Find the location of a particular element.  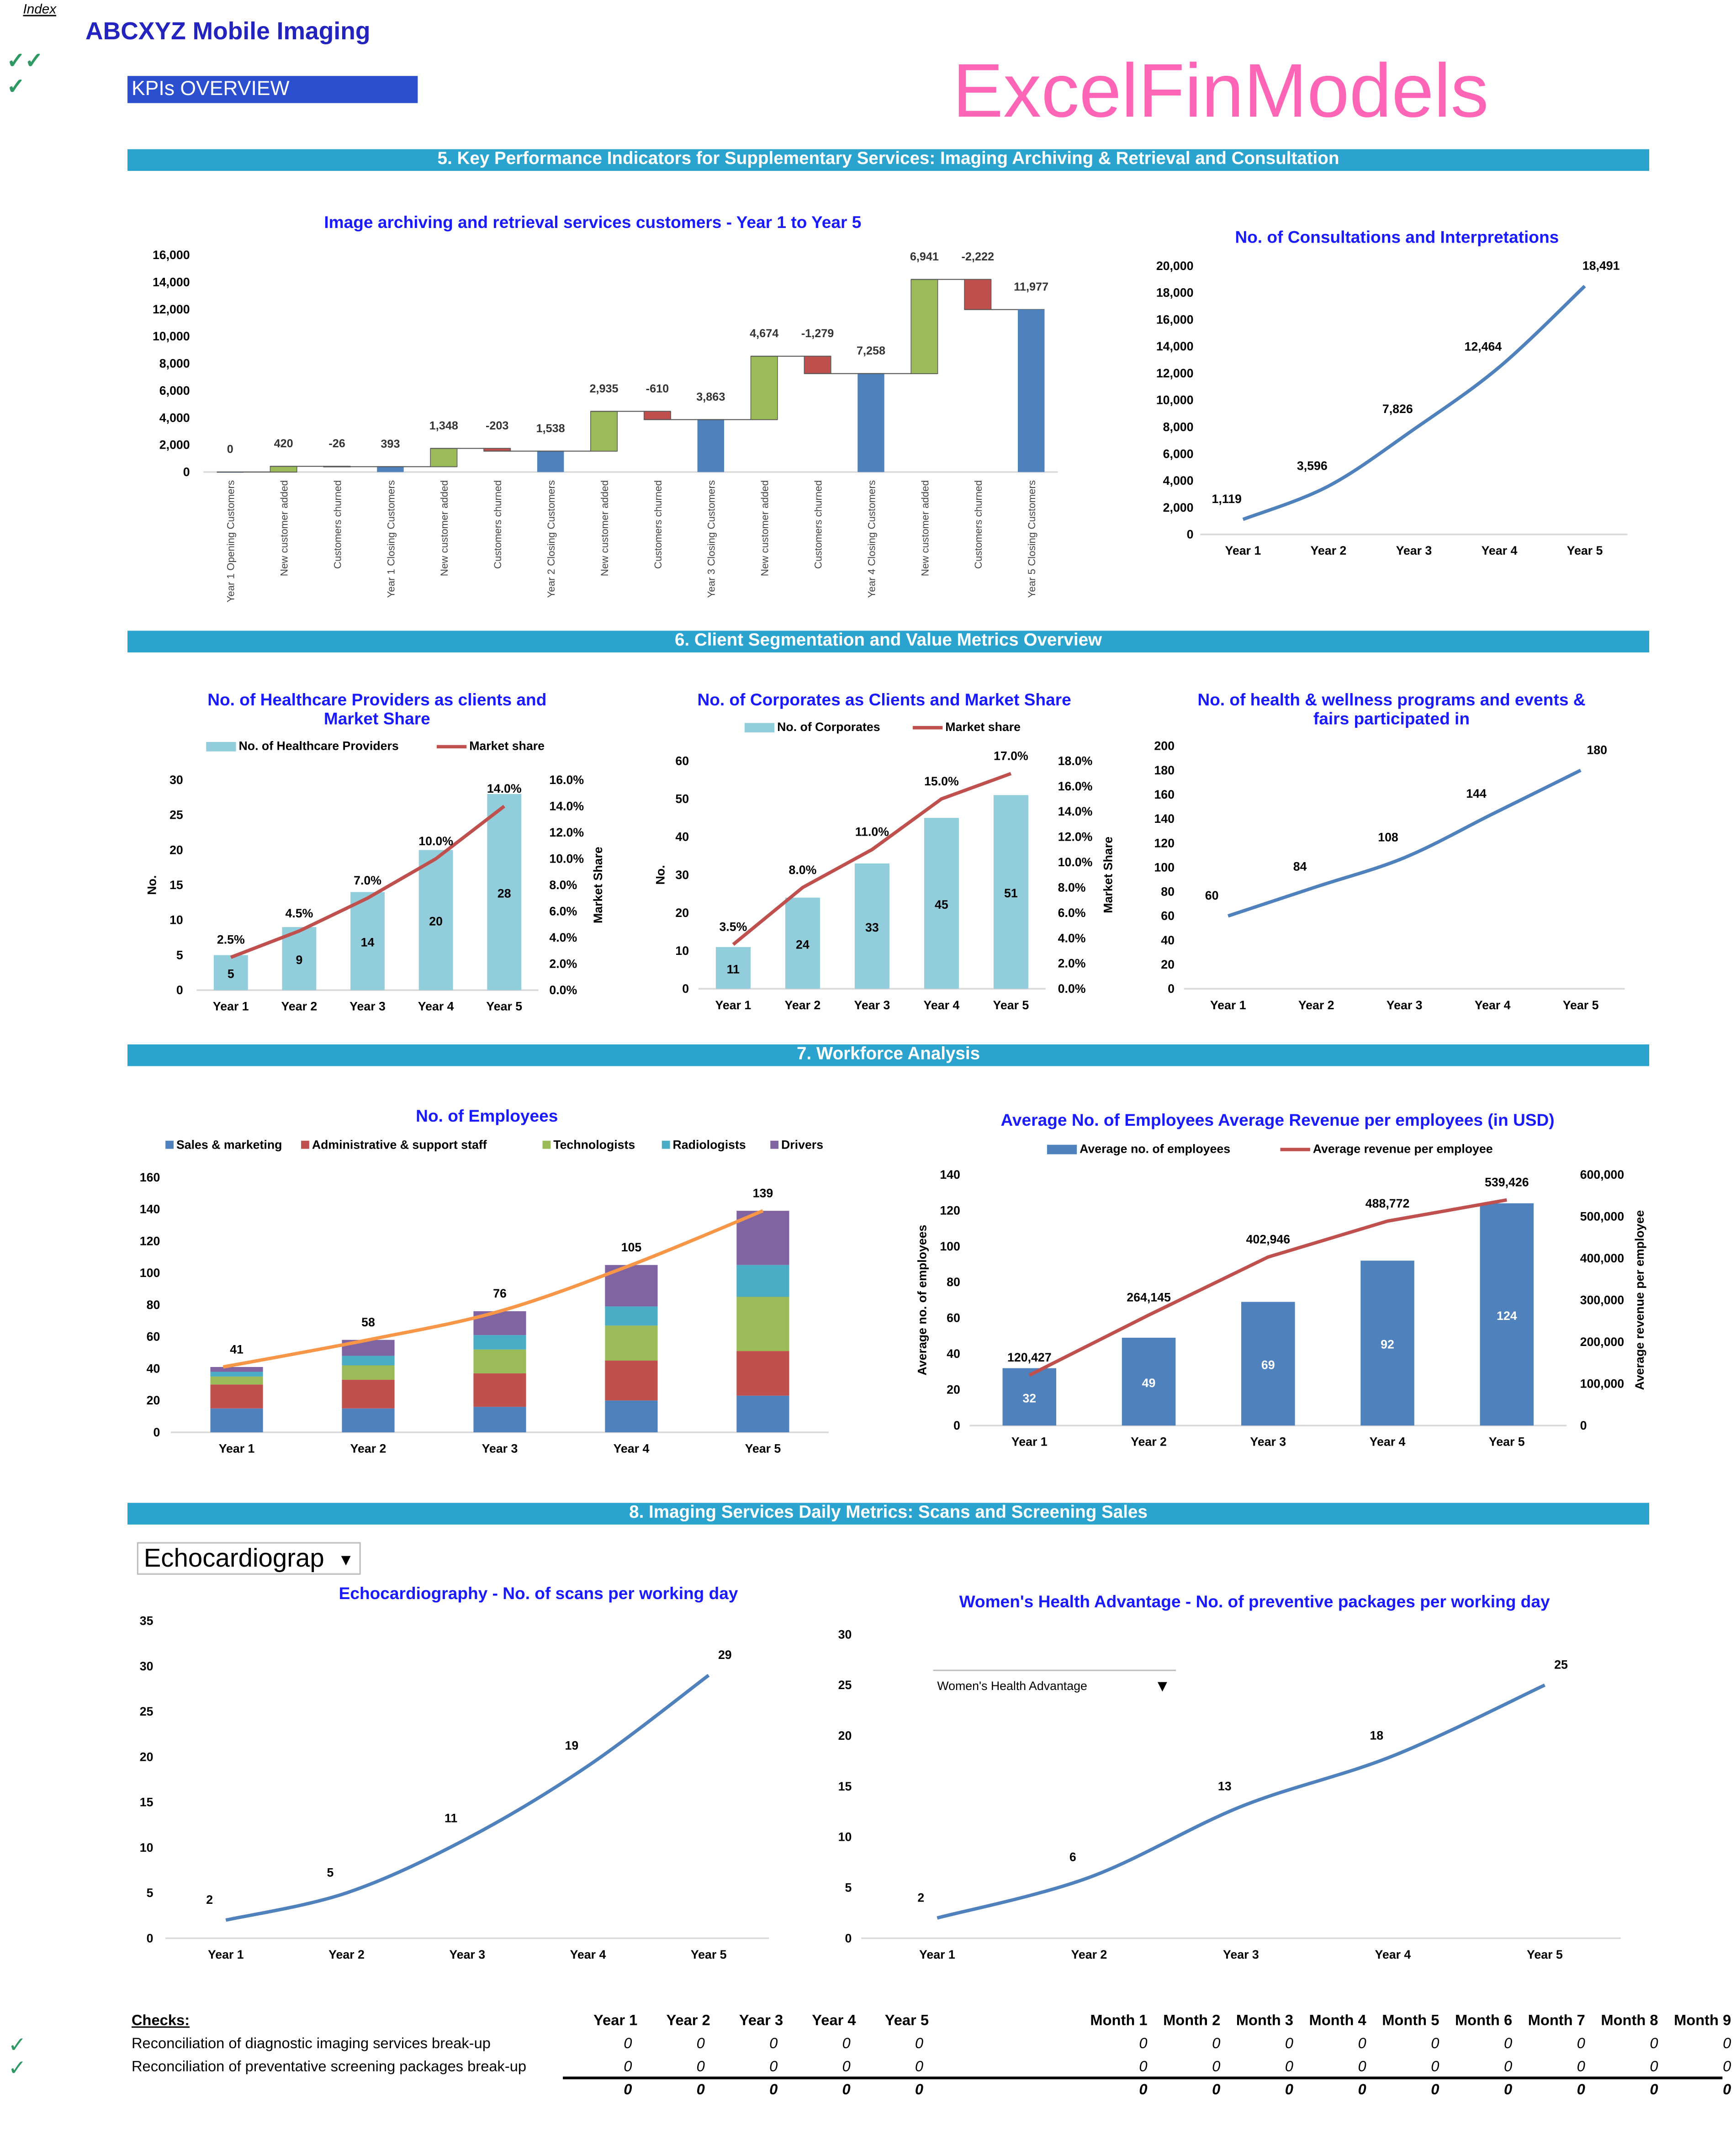

chevron-down-icon: ▼ is located at coordinates (1162, 1685).